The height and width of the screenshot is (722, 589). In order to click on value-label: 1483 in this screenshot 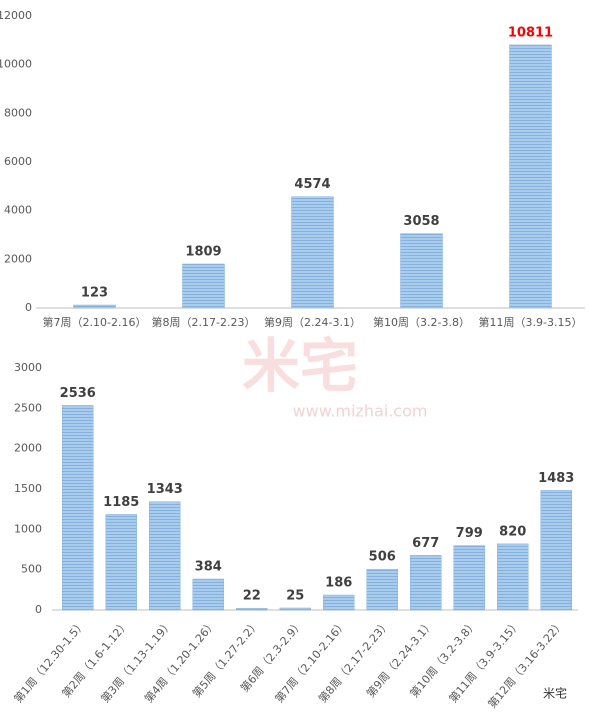, I will do `click(556, 478)`.